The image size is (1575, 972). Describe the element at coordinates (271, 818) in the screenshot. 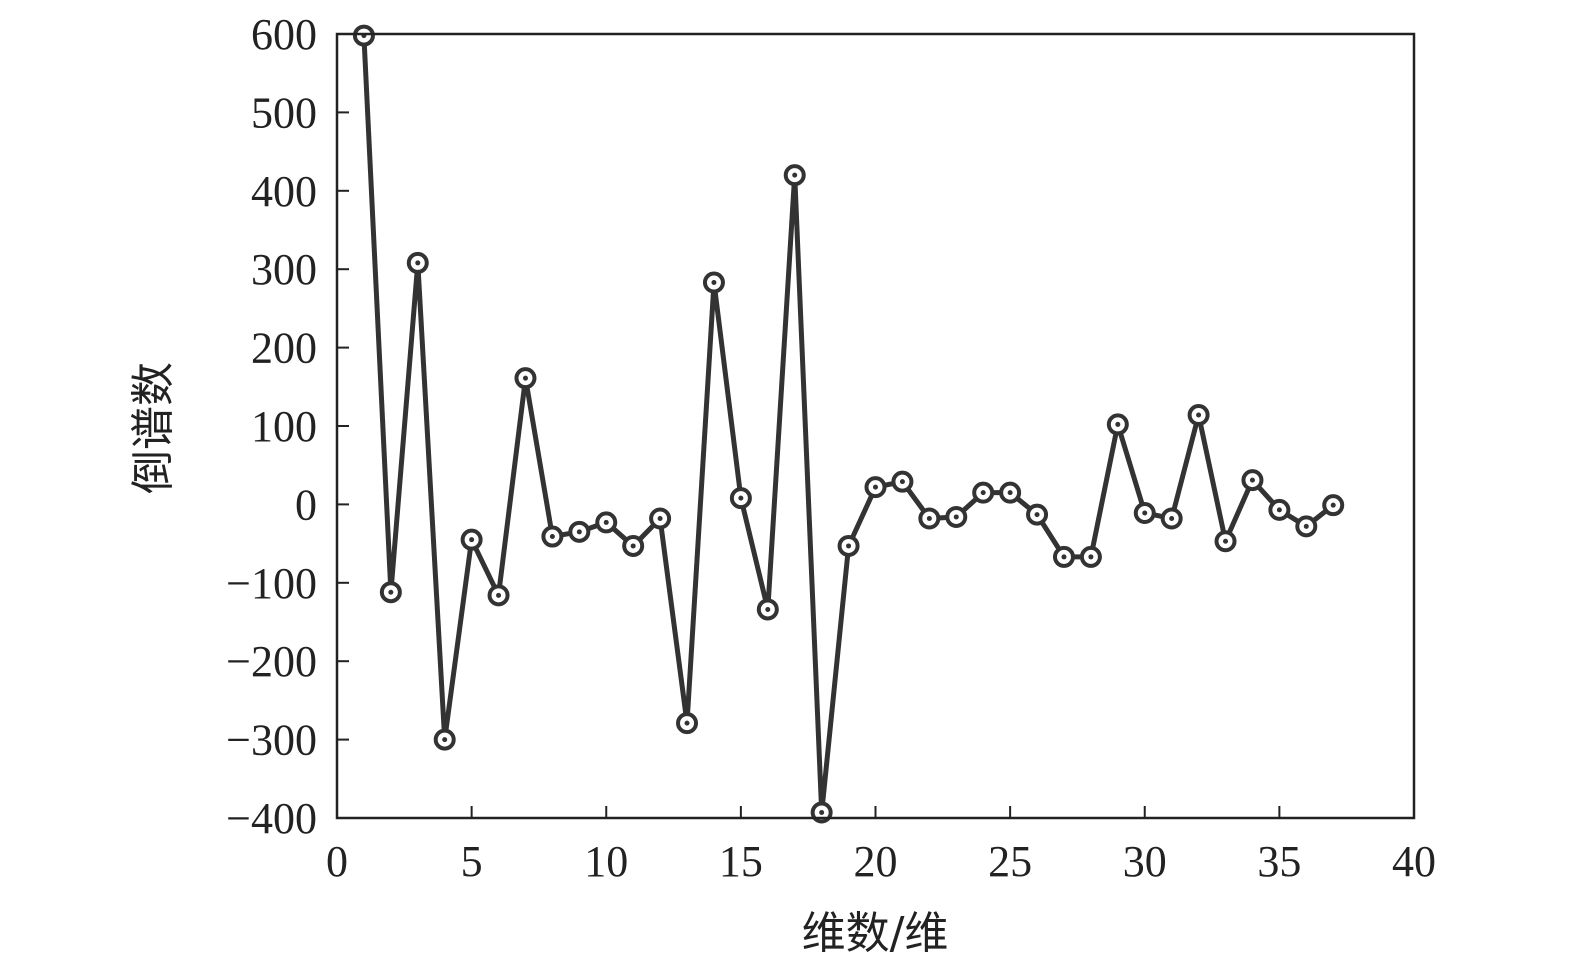

I see `y-tick-label: −400` at that location.